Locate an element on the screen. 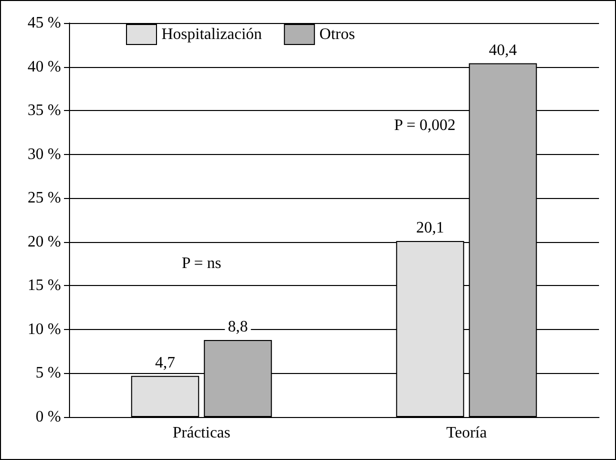 This screenshot has width=616, height=460. y-tick-label: 10 % is located at coordinates (44, 329).